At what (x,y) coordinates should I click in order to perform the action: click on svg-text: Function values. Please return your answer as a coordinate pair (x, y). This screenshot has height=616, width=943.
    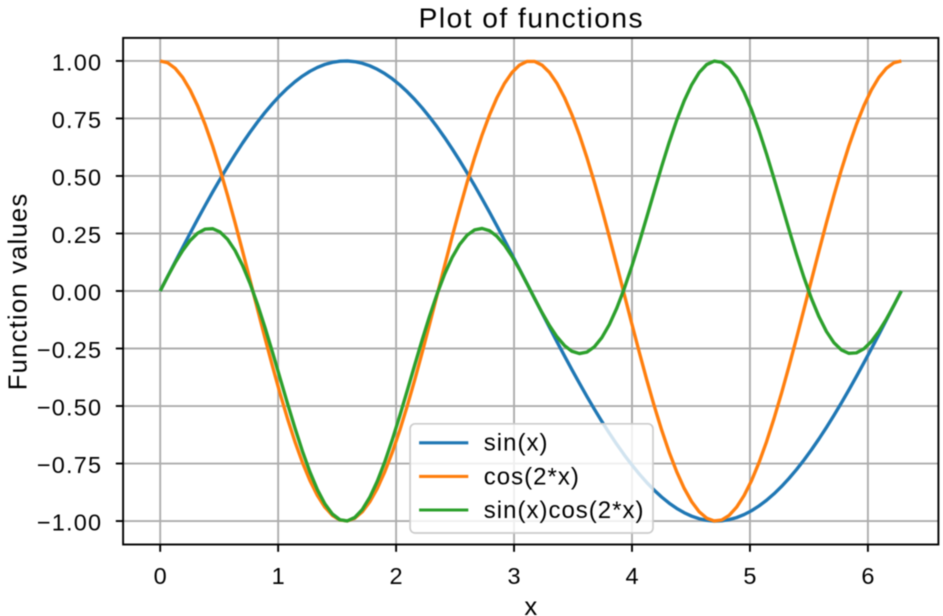
    Looking at the image, I should click on (19, 292).